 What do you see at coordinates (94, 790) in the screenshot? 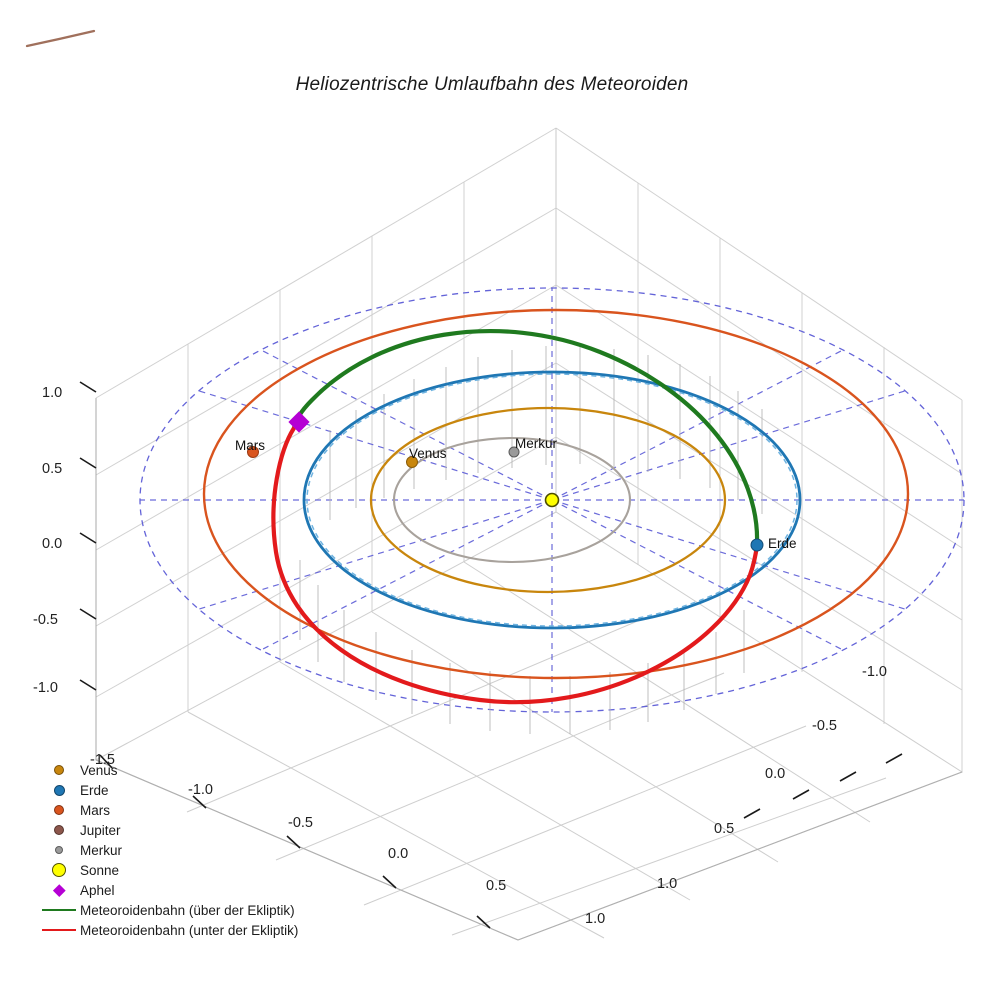
I see `legend-item-label: Erde` at bounding box center [94, 790].